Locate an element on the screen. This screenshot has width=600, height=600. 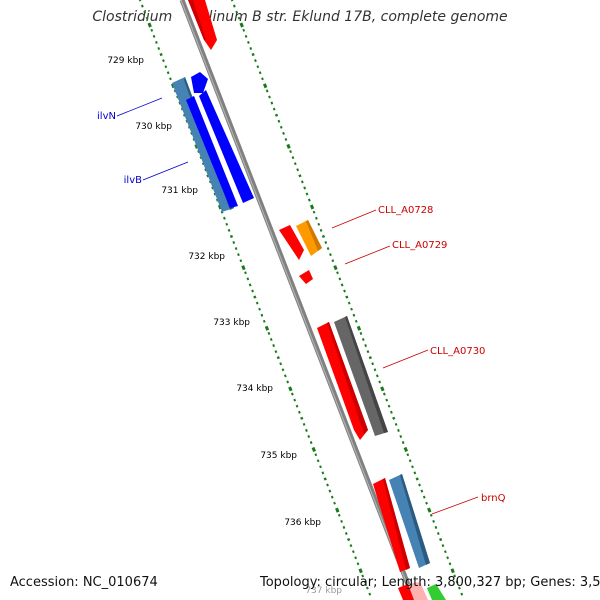
gene-label-ilvN: ilvN is located at coordinates (106, 116).